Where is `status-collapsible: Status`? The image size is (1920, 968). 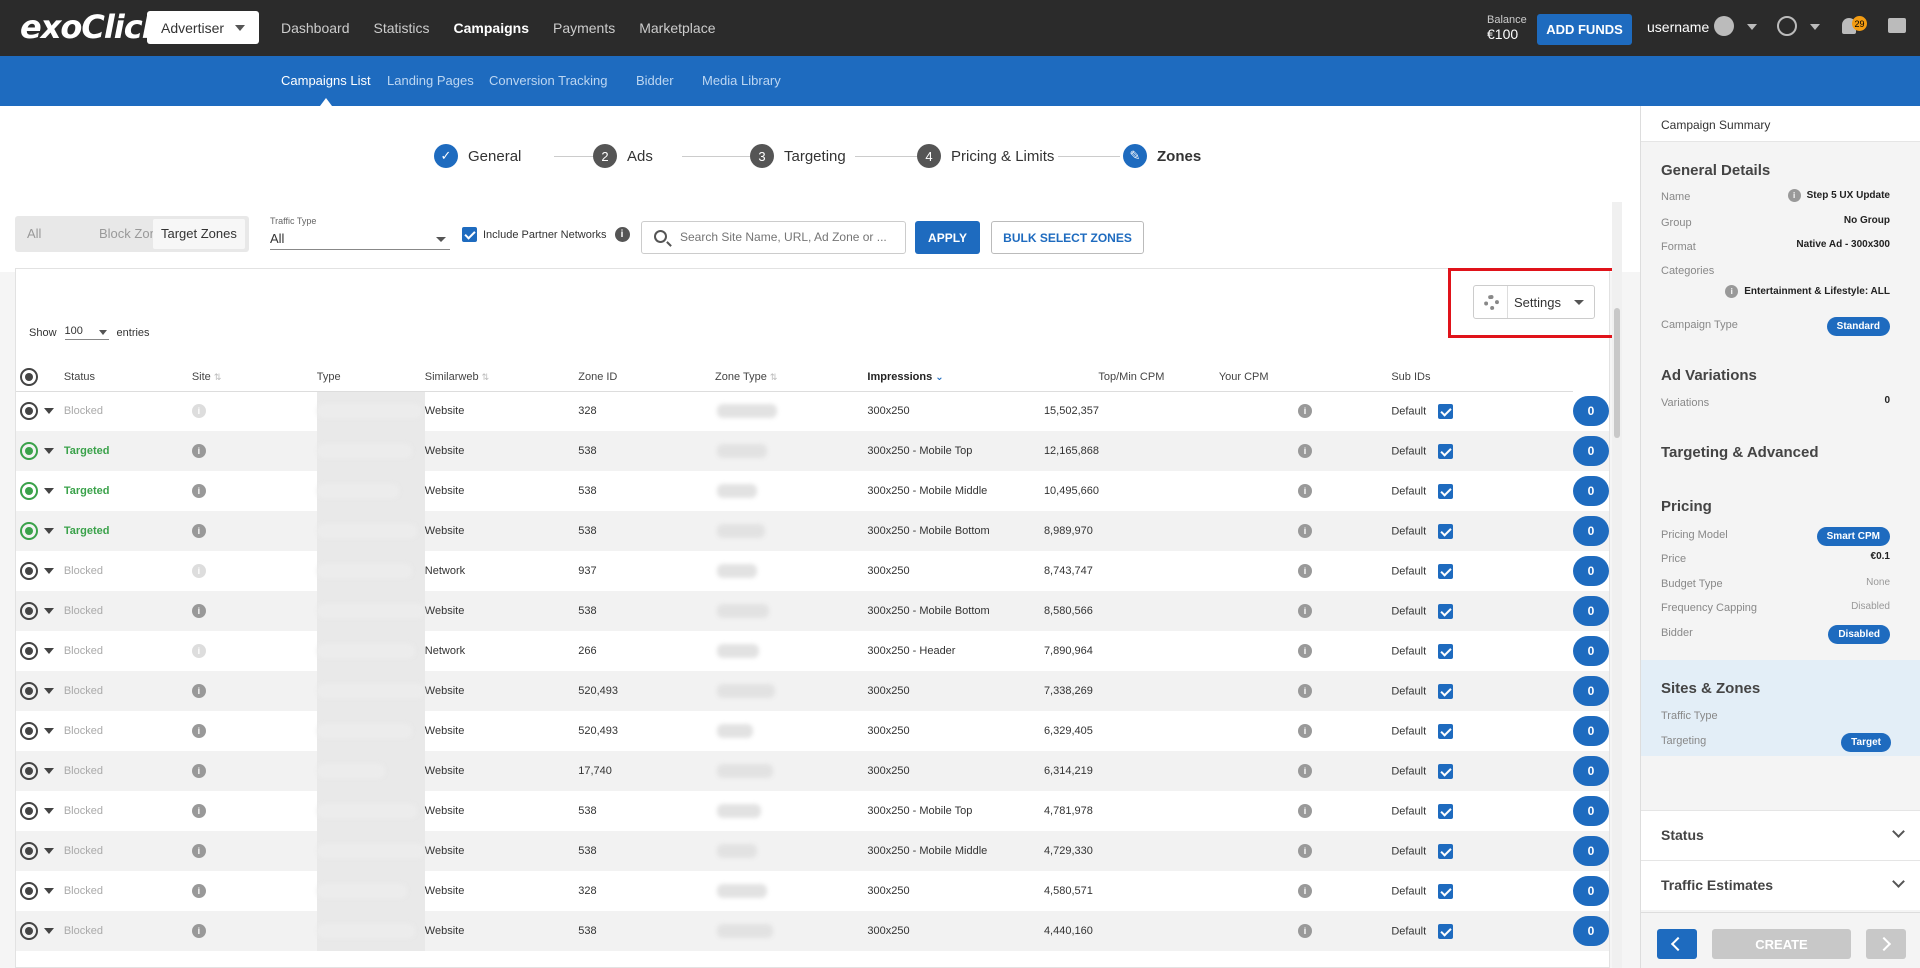 status-collapsible: Status is located at coordinates (1780, 835).